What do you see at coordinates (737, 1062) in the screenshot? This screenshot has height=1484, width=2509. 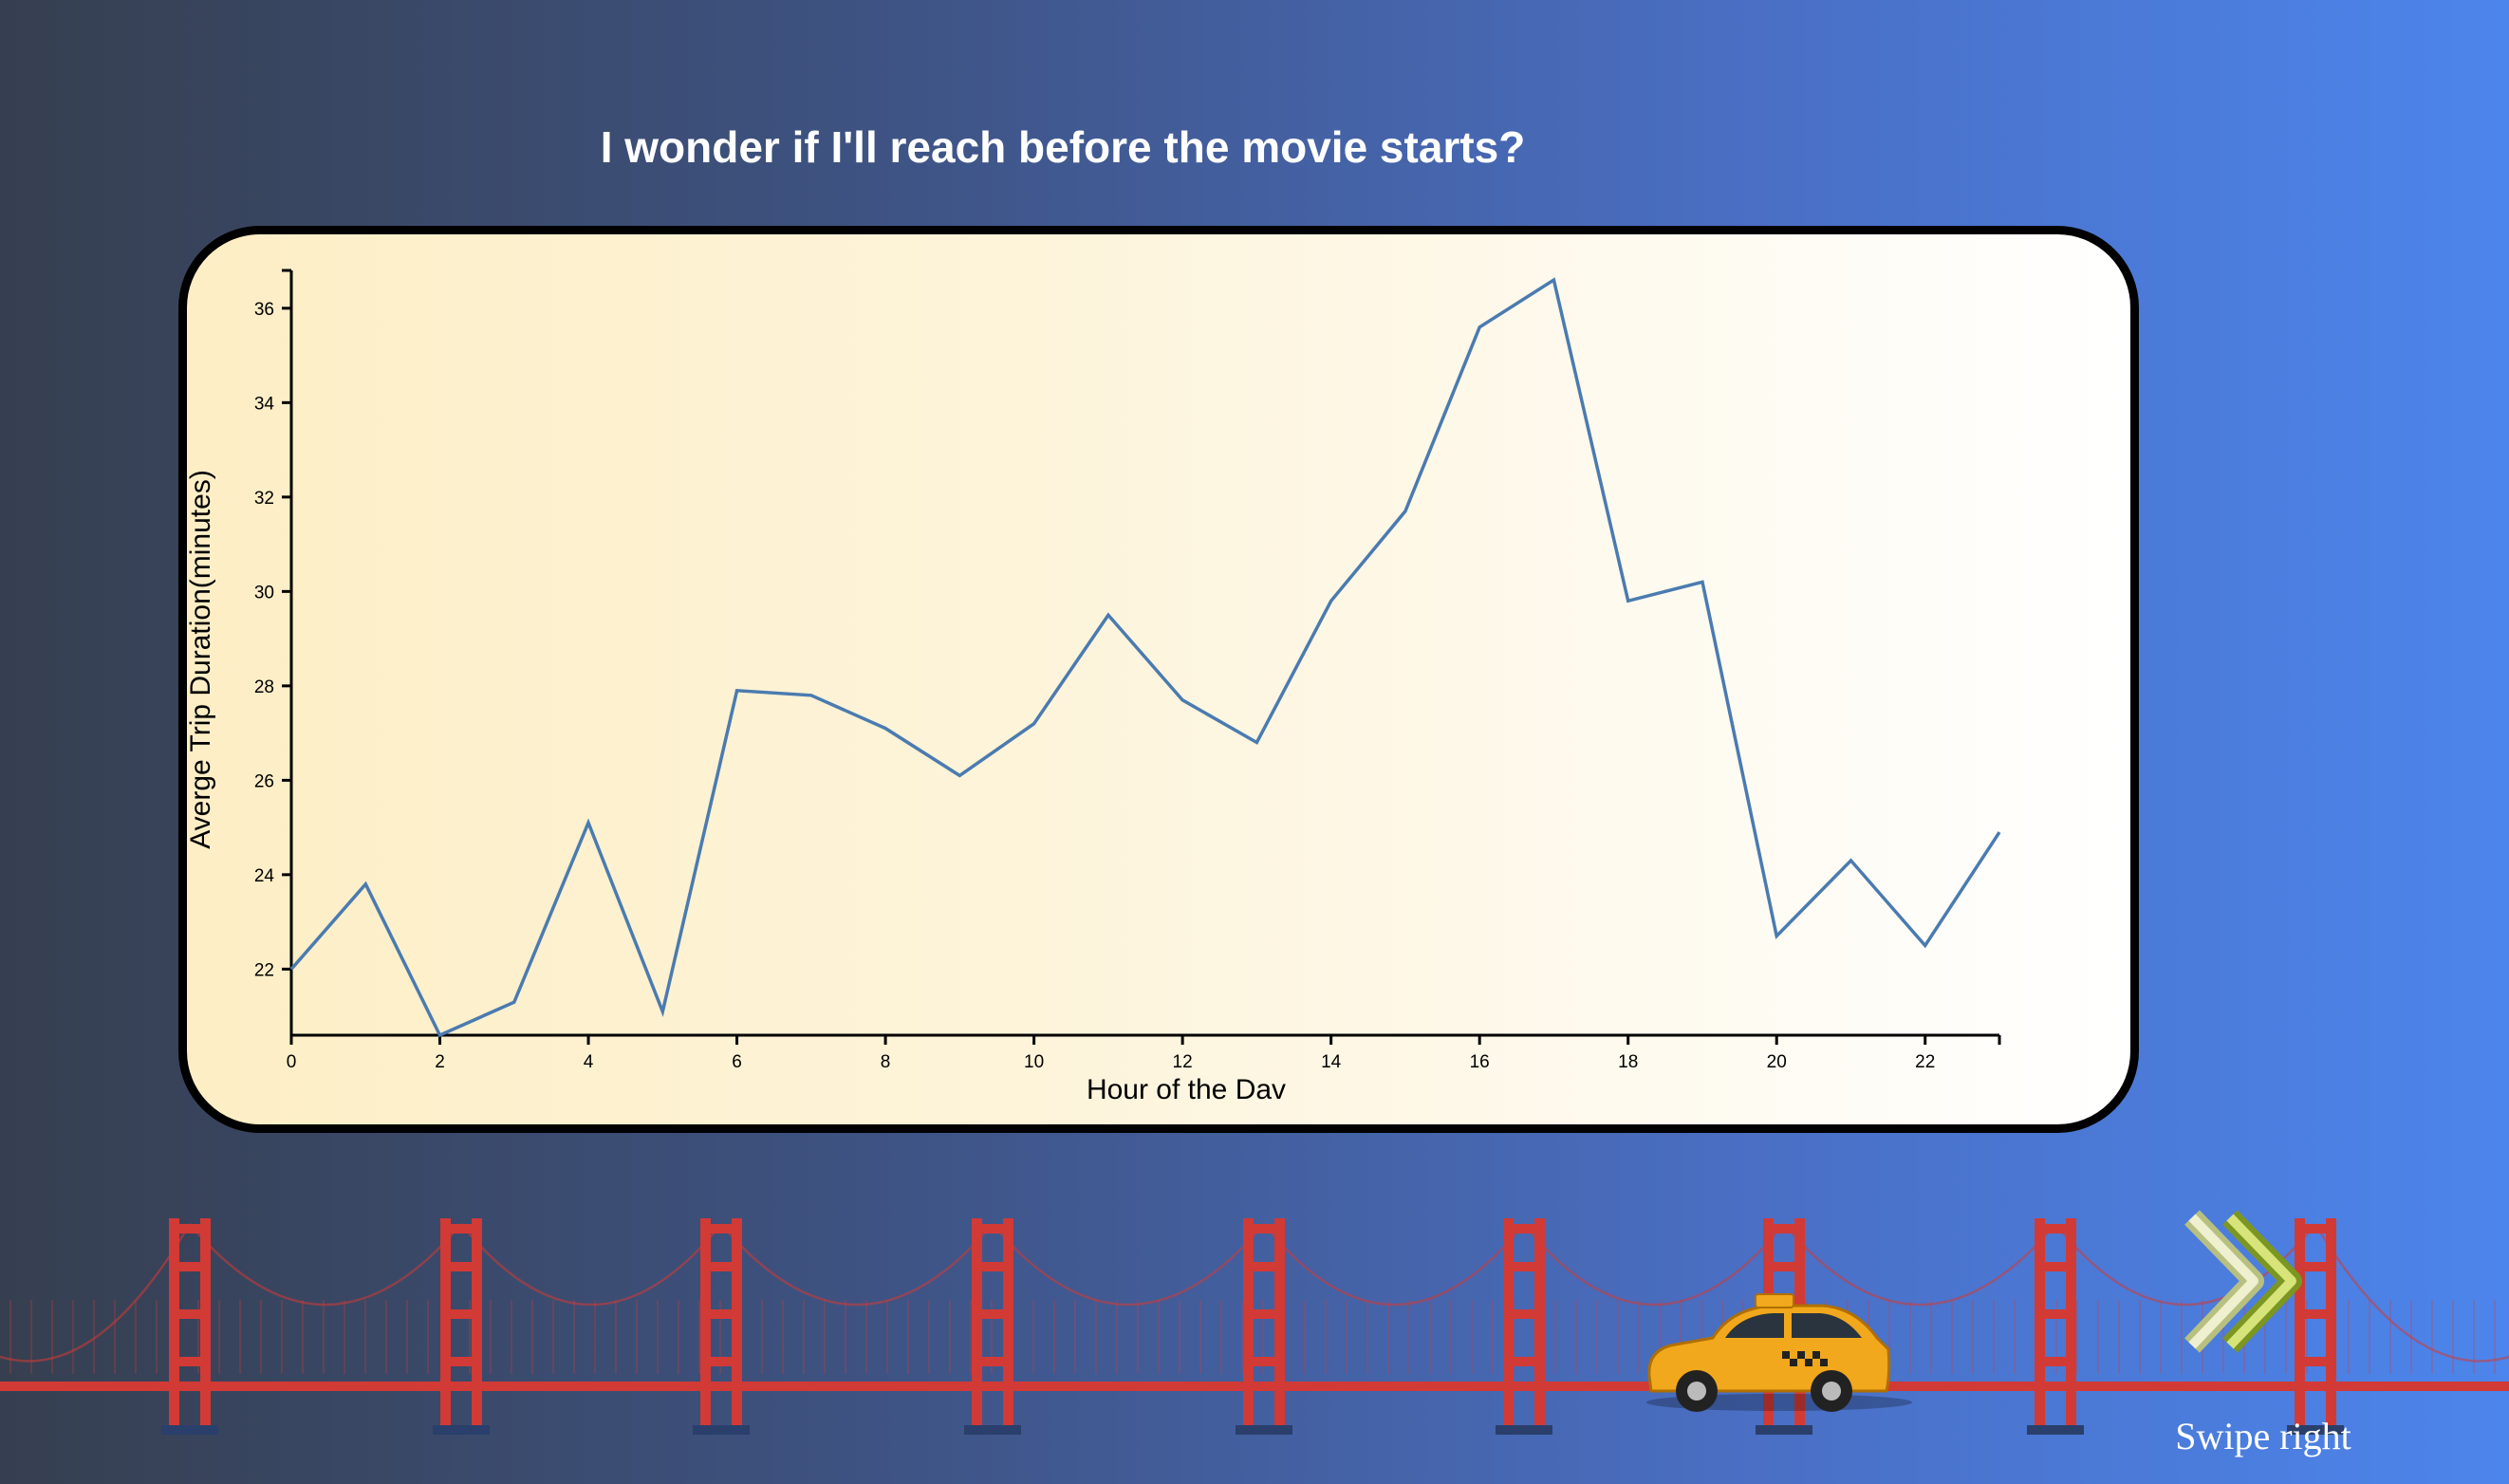 I see `x-tick-label: 6` at bounding box center [737, 1062].